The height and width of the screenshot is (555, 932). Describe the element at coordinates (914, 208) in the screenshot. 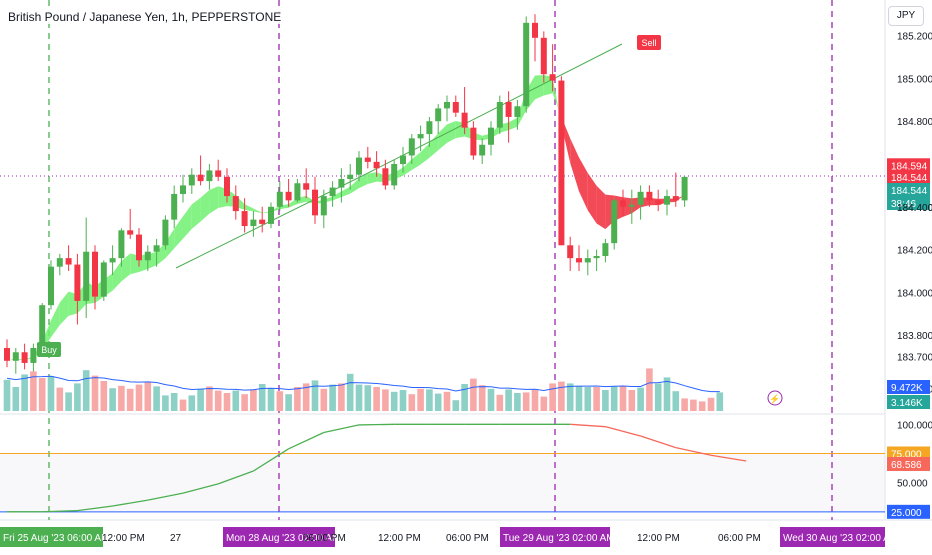

I see `price-tick-label: 184.400` at that location.